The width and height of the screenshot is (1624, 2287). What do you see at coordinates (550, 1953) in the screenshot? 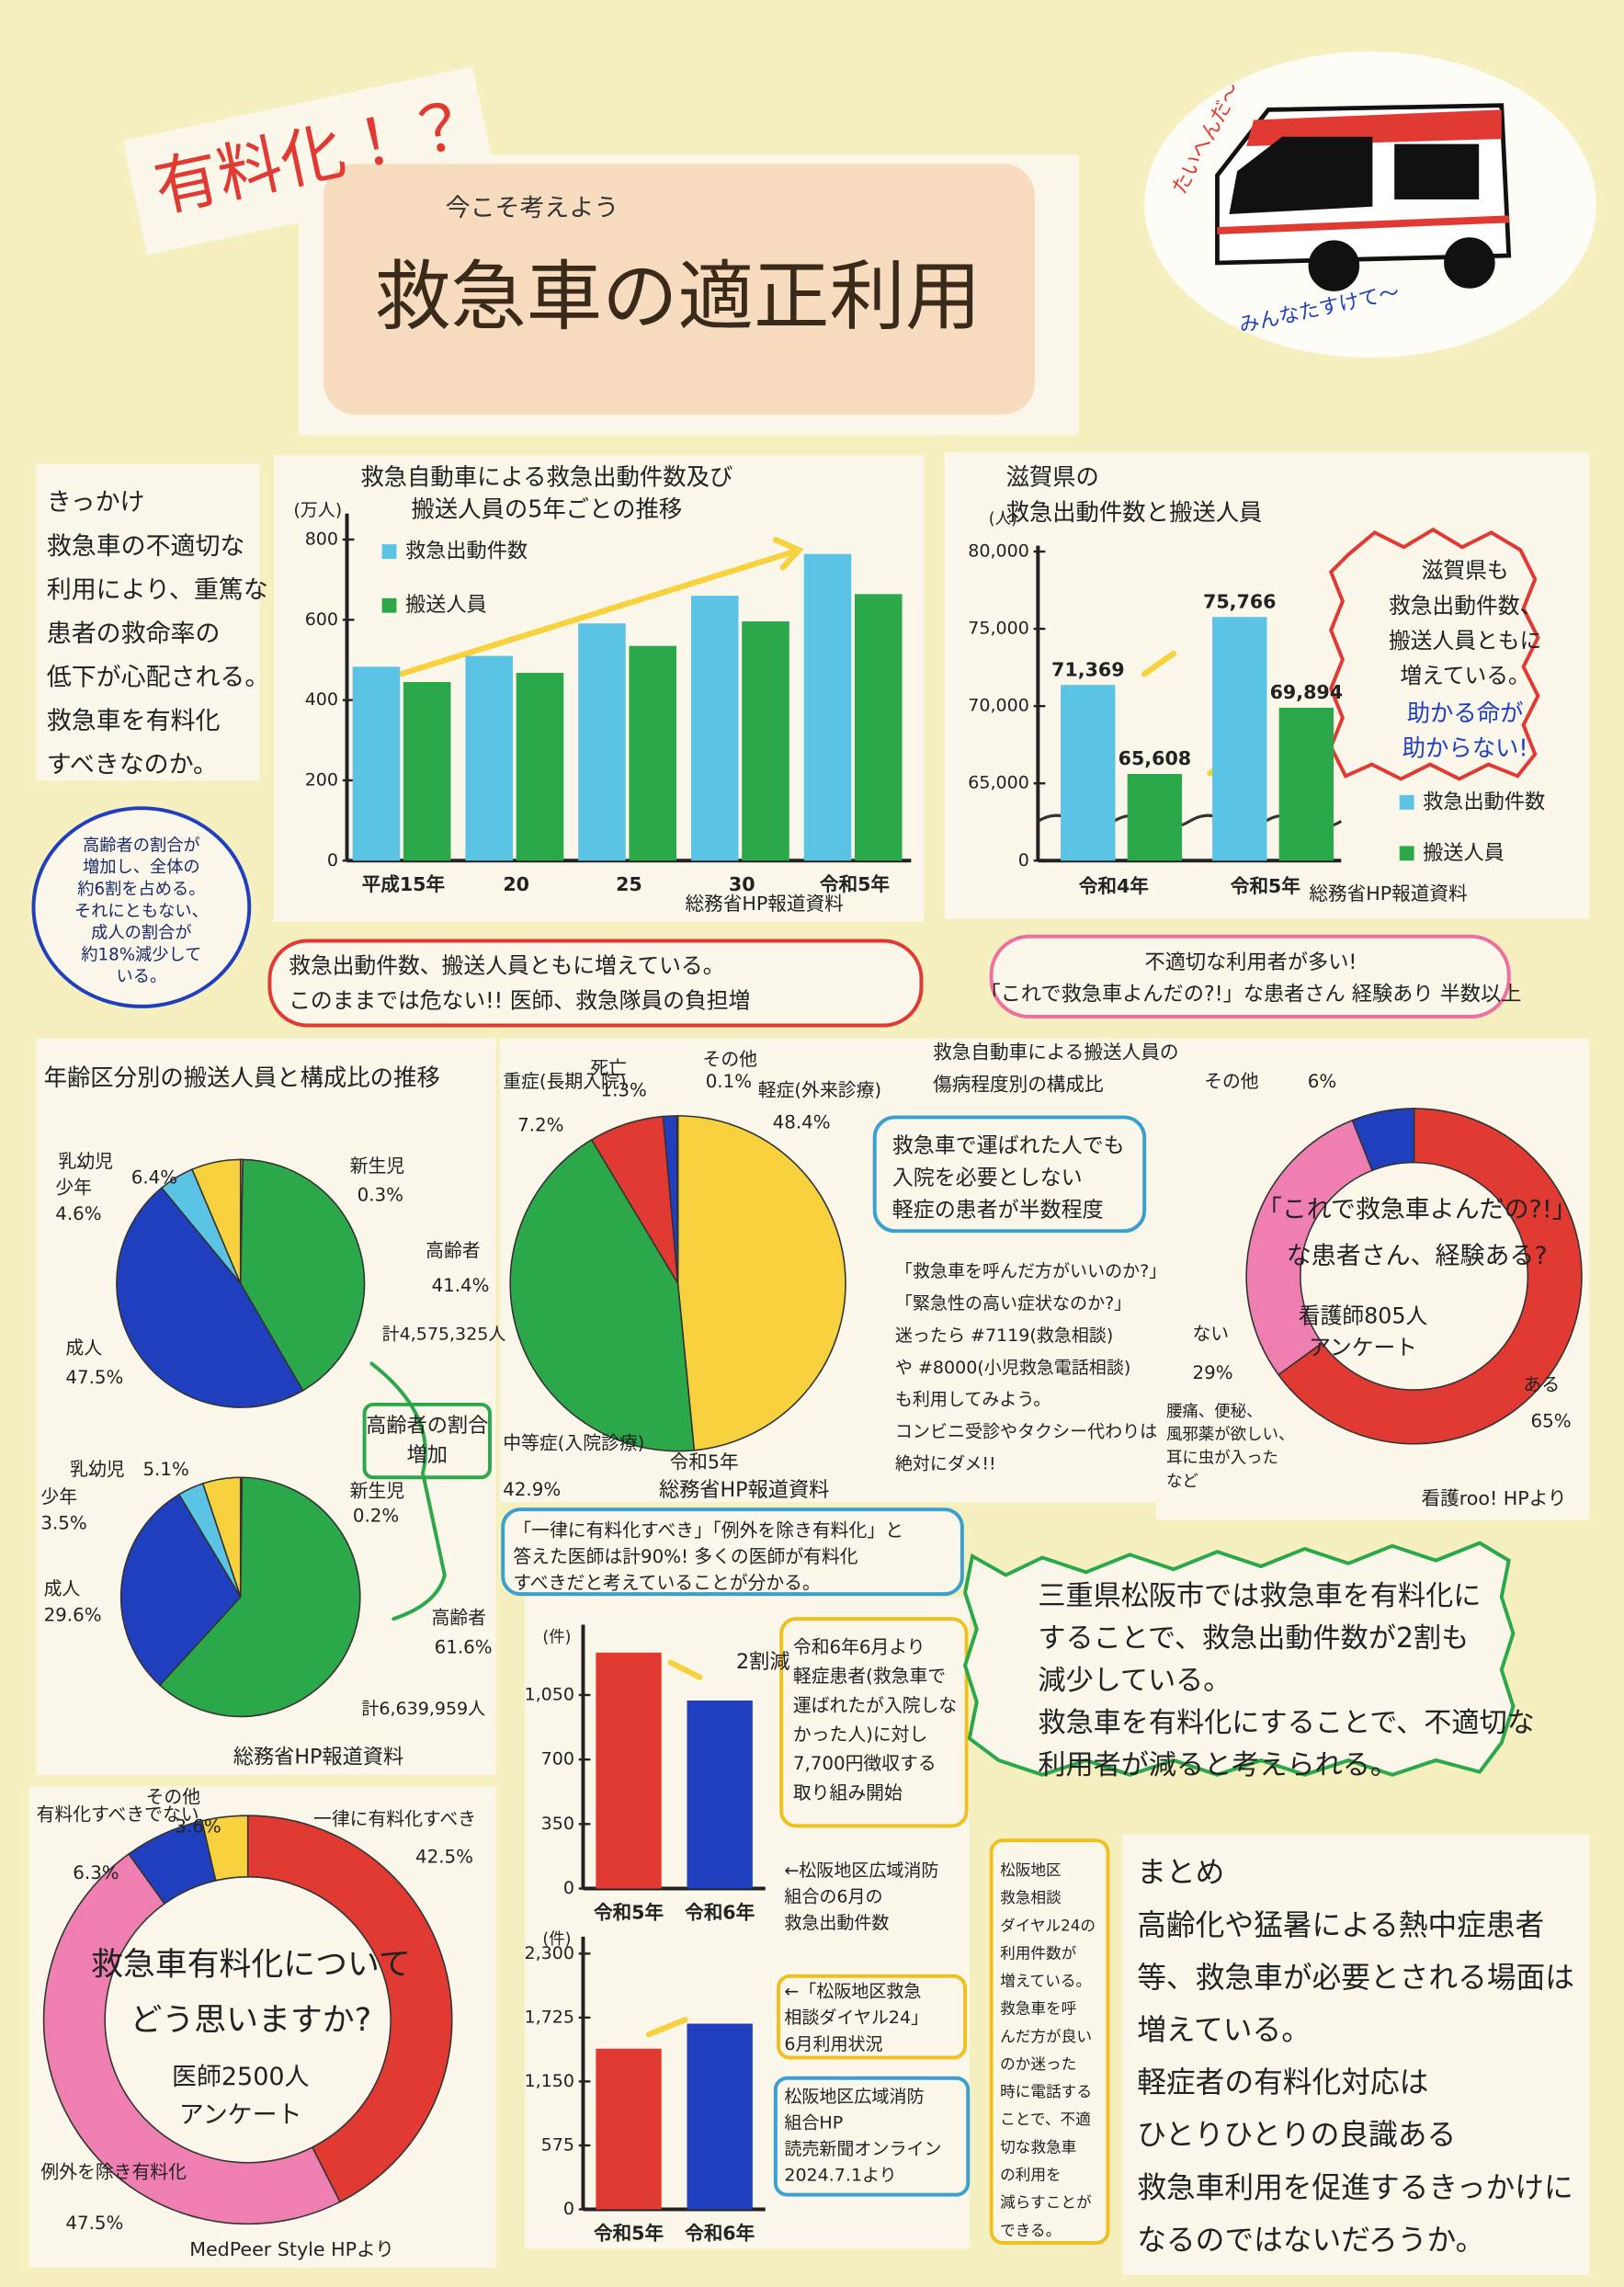
I see `y-tick-label: 2,300` at bounding box center [550, 1953].